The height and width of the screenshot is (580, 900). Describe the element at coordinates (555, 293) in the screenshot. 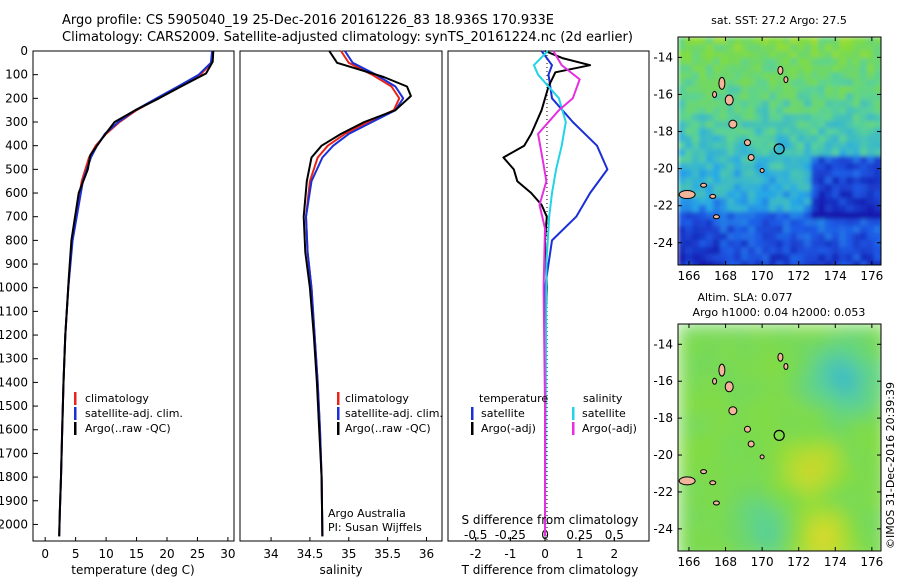

I see `difference-profile-lines` at that location.